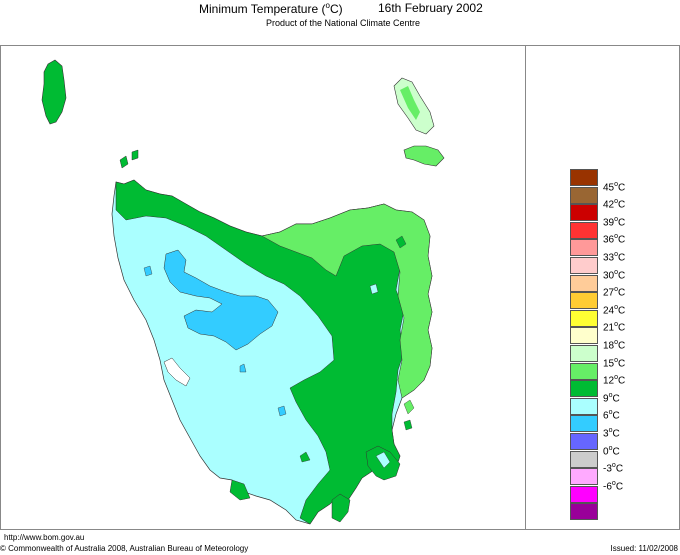 Image resolution: width=680 pixels, height=555 pixels. What do you see at coordinates (271, 8) in the screenshot?
I see `parameter-title: Minimum Temperature (oC)` at bounding box center [271, 8].